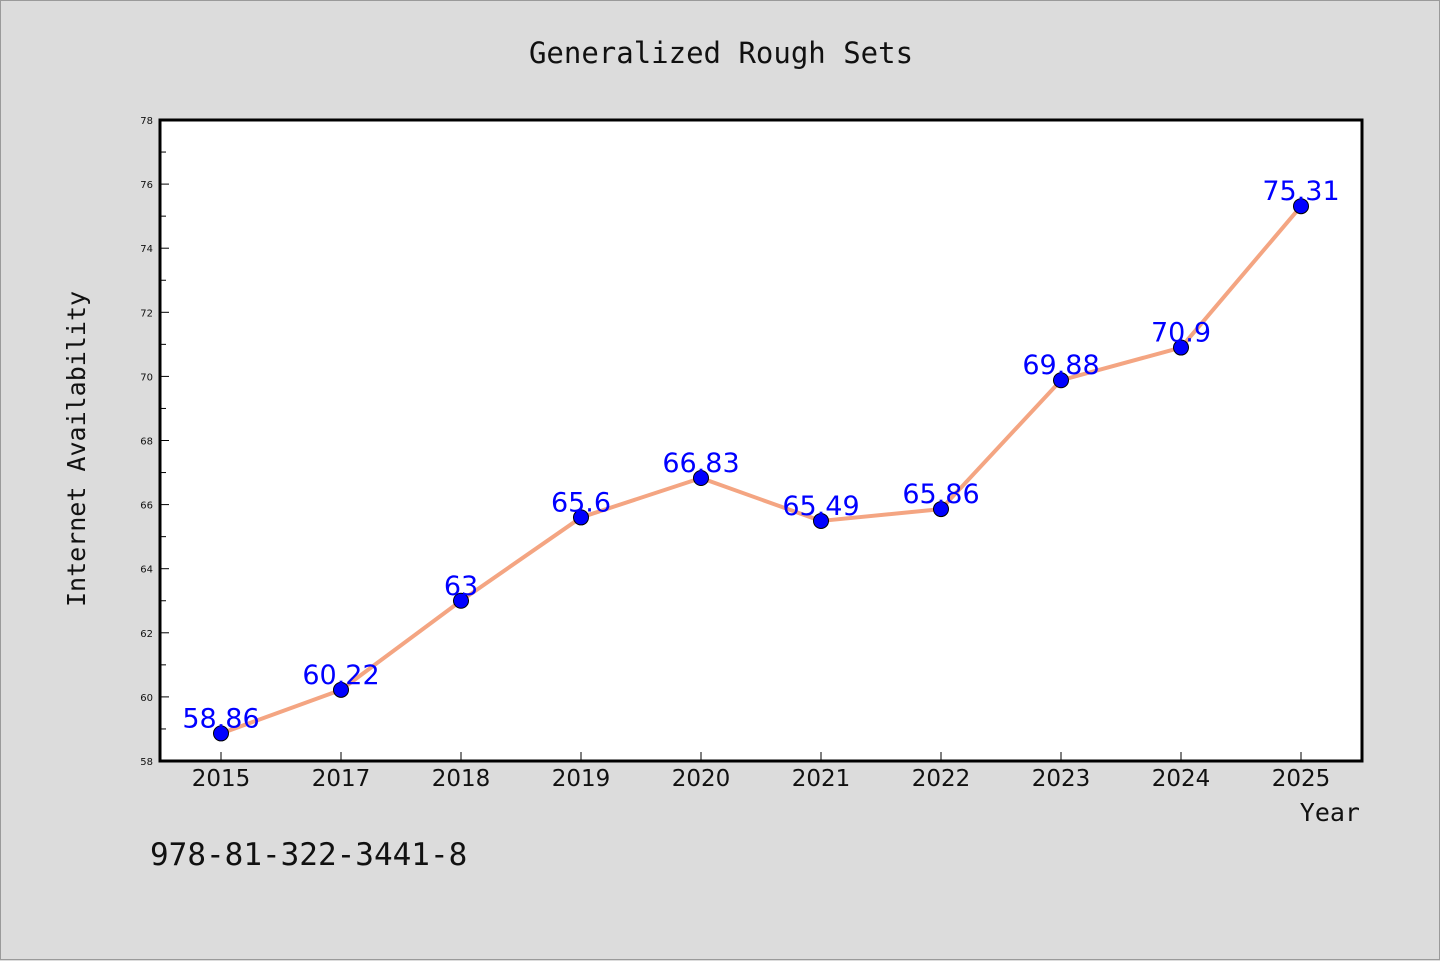 Image resolution: width=1440 pixels, height=961 pixels. I want to click on x-tick-label: 2020, so click(701, 779).